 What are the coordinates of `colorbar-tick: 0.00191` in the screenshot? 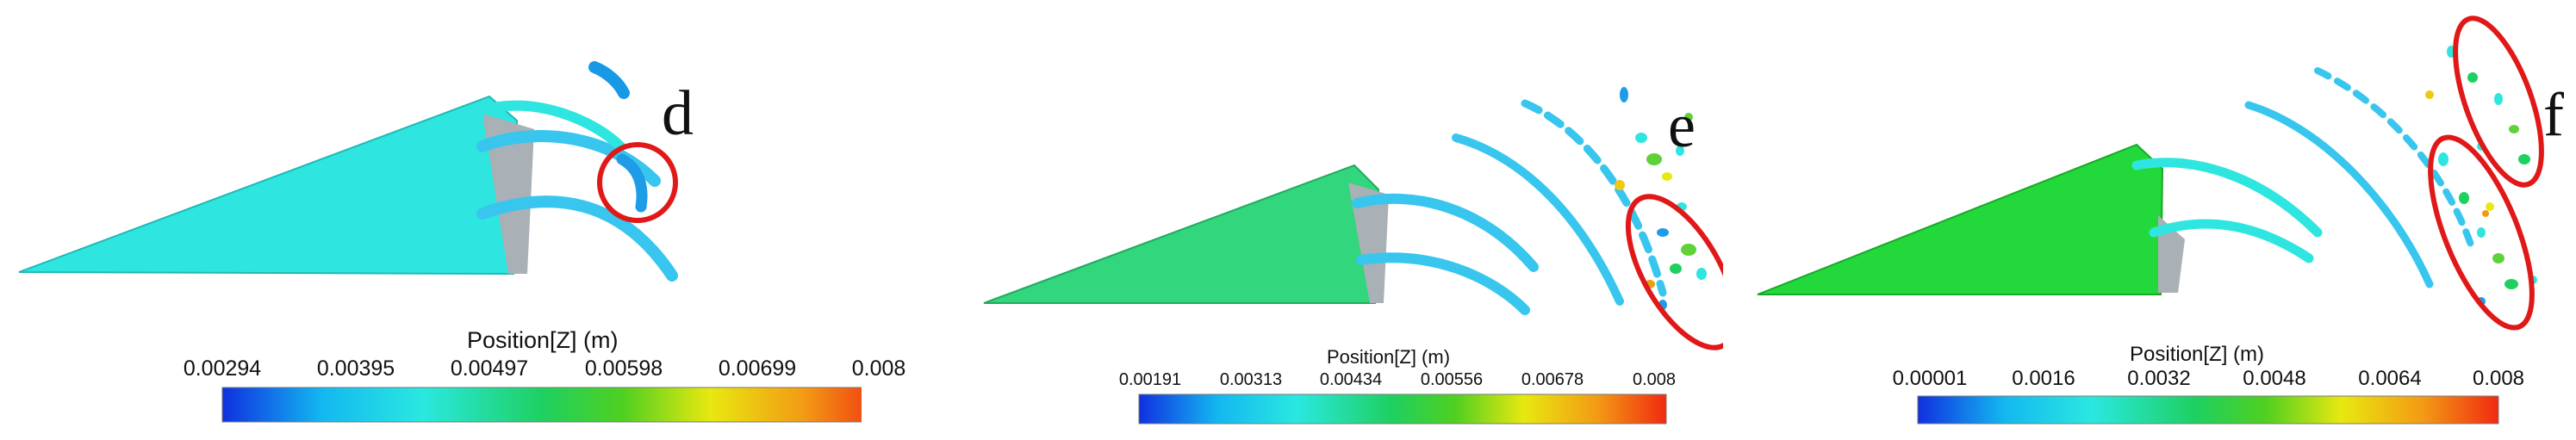 It's located at (1150, 379).